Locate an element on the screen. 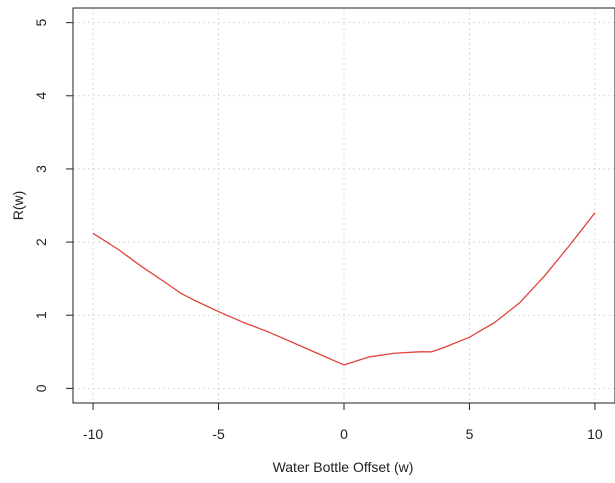 Image resolution: width=615 pixels, height=483 pixels. x-tick-label: 0 is located at coordinates (344, 434).